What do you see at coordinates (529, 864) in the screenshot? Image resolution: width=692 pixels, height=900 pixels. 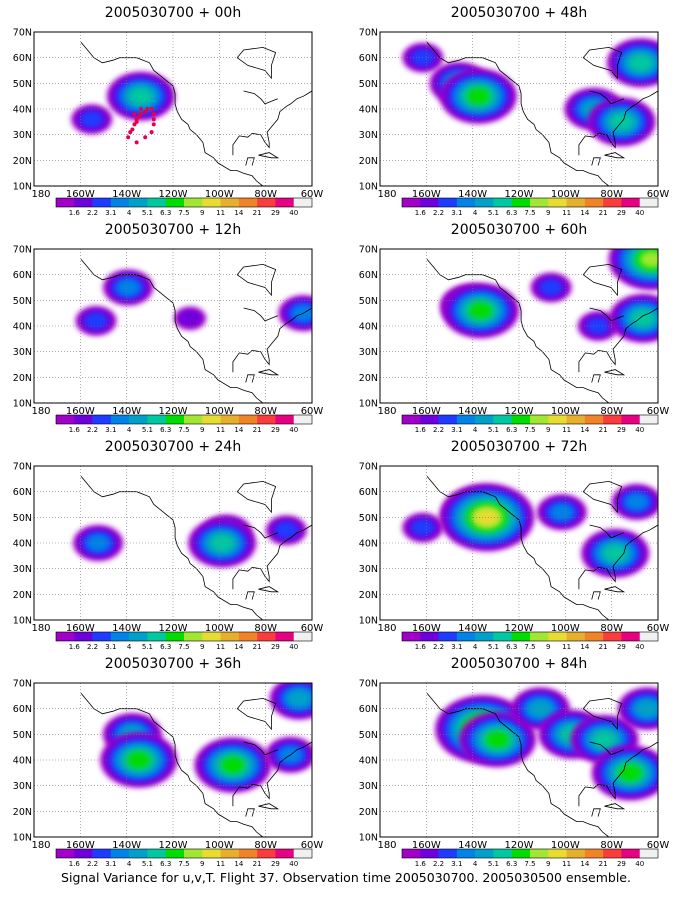 I see `colorbar-label: 7.5` at bounding box center [529, 864].